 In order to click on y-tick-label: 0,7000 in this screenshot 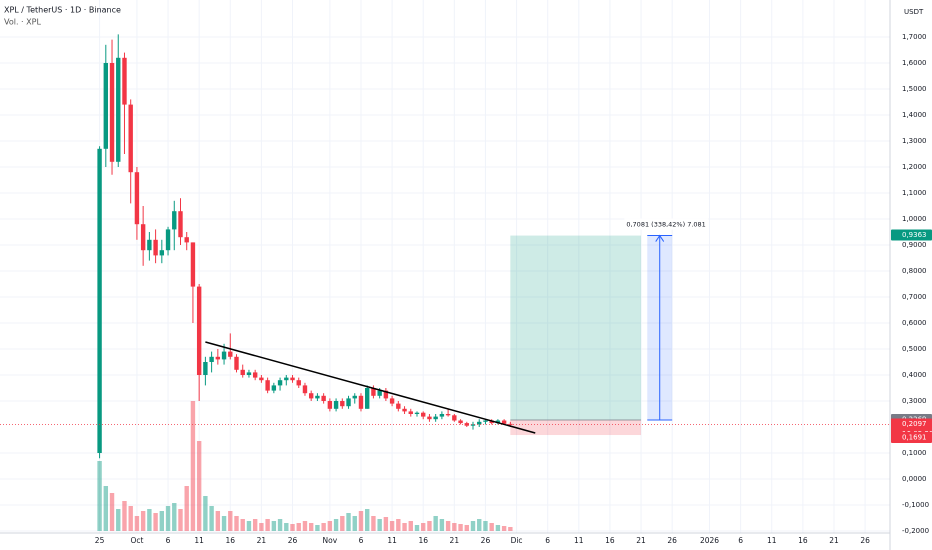, I will do `click(914, 297)`.